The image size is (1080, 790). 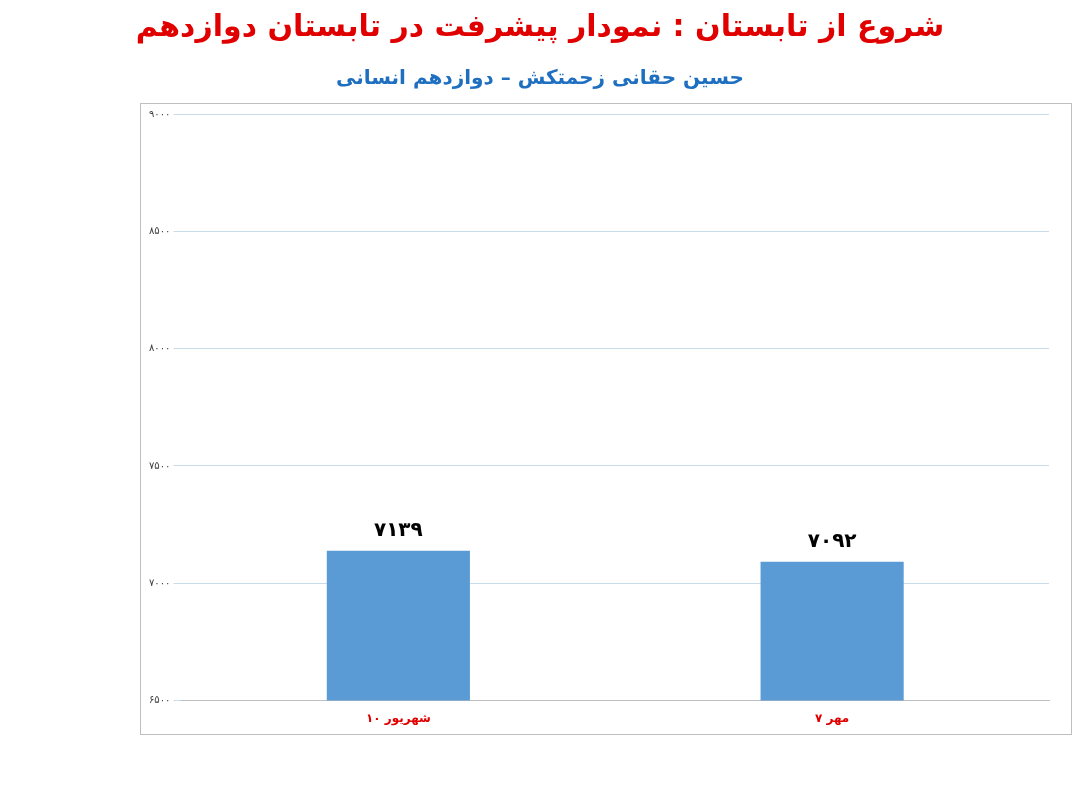 I want to click on y-tick-label: ۸۵۰۰, so click(x=160, y=230).